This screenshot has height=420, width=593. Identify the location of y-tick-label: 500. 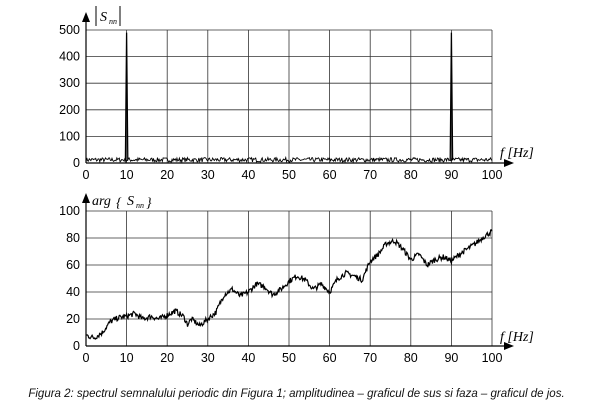
(69, 30).